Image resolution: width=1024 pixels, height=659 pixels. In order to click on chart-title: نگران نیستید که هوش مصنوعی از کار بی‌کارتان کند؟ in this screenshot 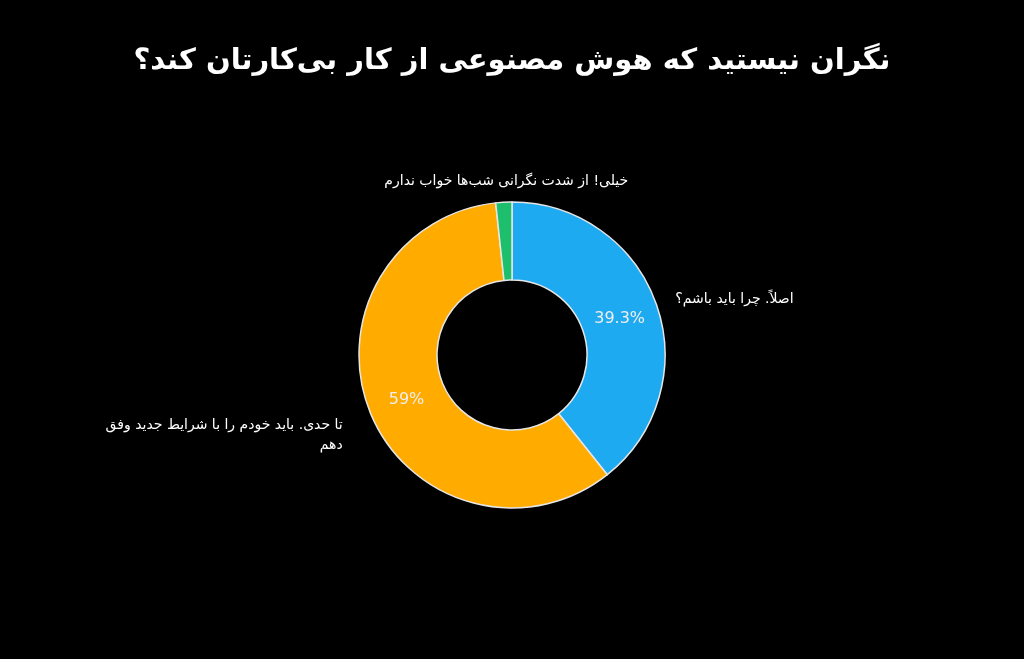, I will do `click(512, 59)`.